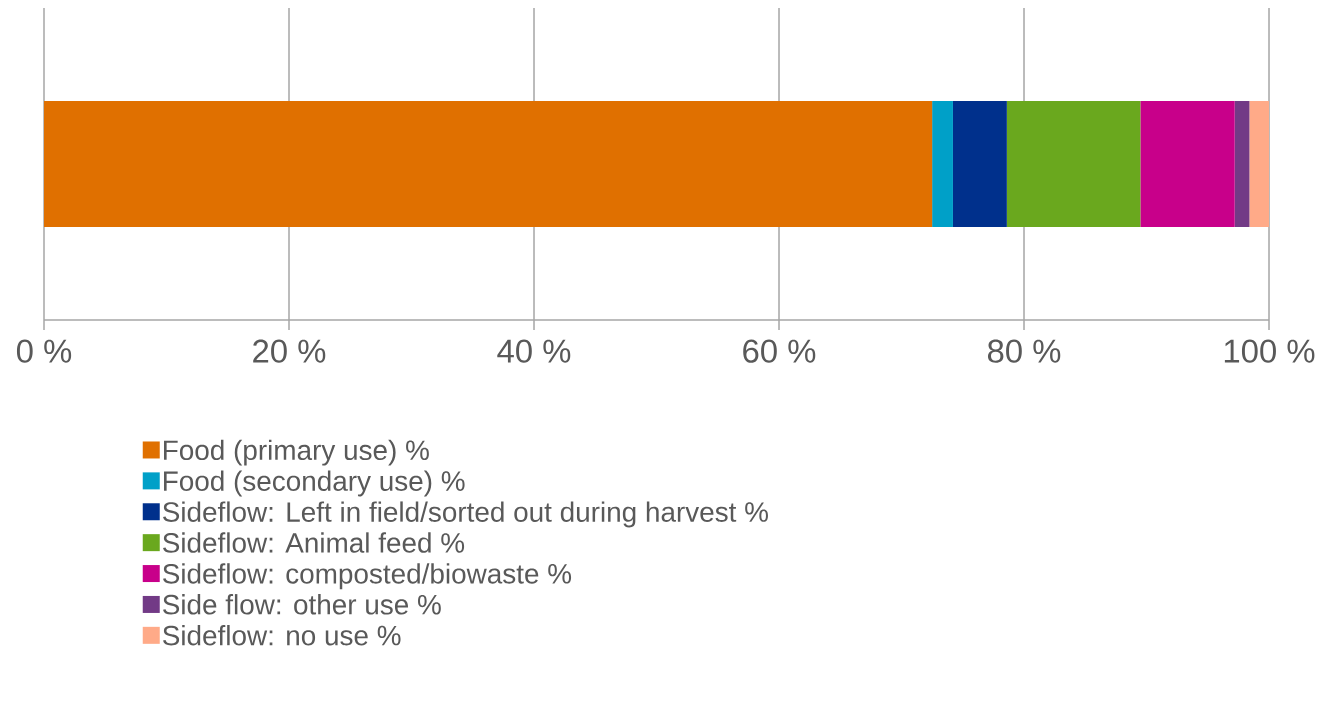 The height and width of the screenshot is (724, 1326). What do you see at coordinates (44, 351) in the screenshot?
I see `x-tick-label: 0 %` at bounding box center [44, 351].